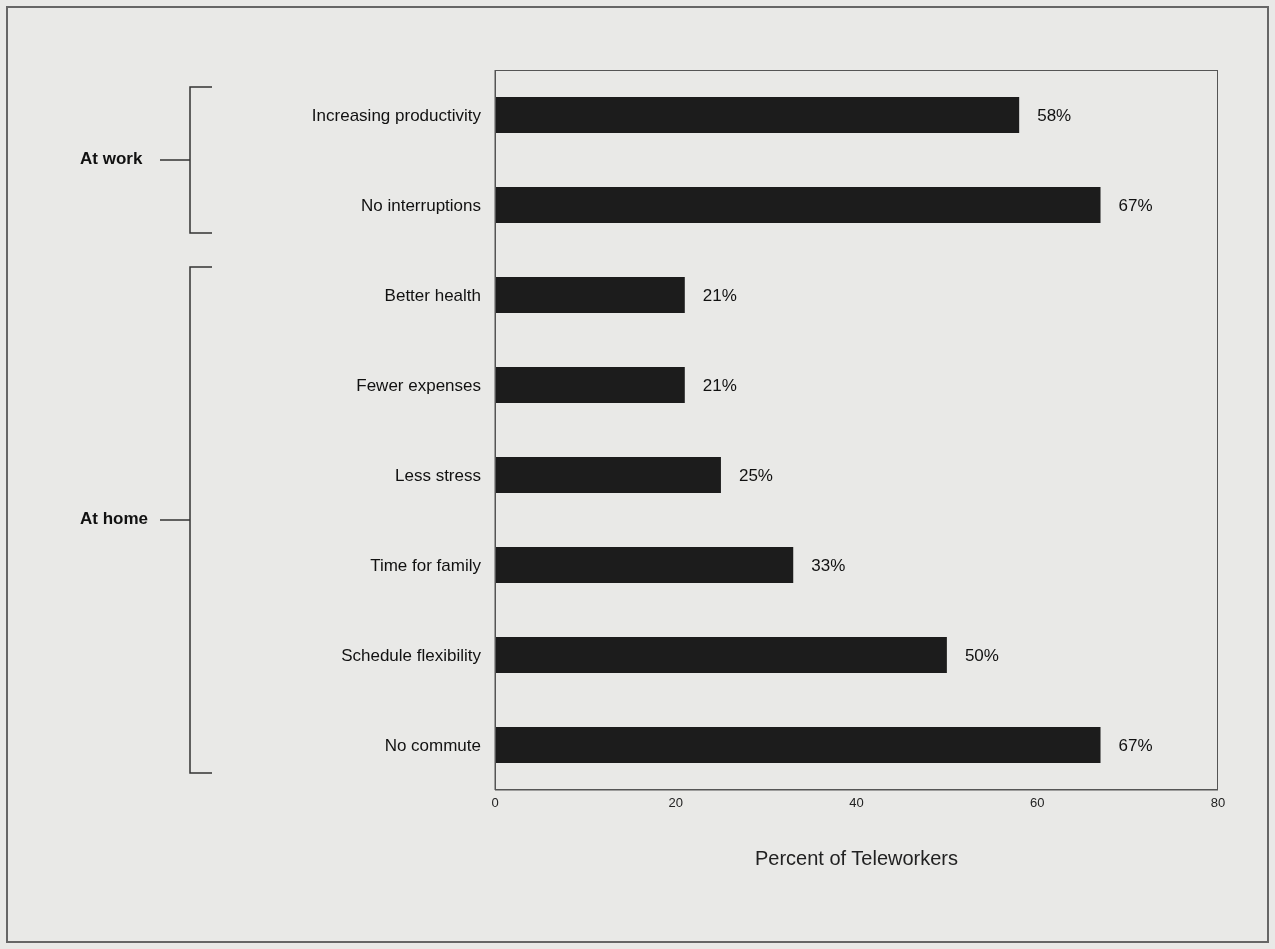 The height and width of the screenshot is (949, 1275). What do you see at coordinates (856, 803) in the screenshot?
I see `x-tick-label: 40` at bounding box center [856, 803].